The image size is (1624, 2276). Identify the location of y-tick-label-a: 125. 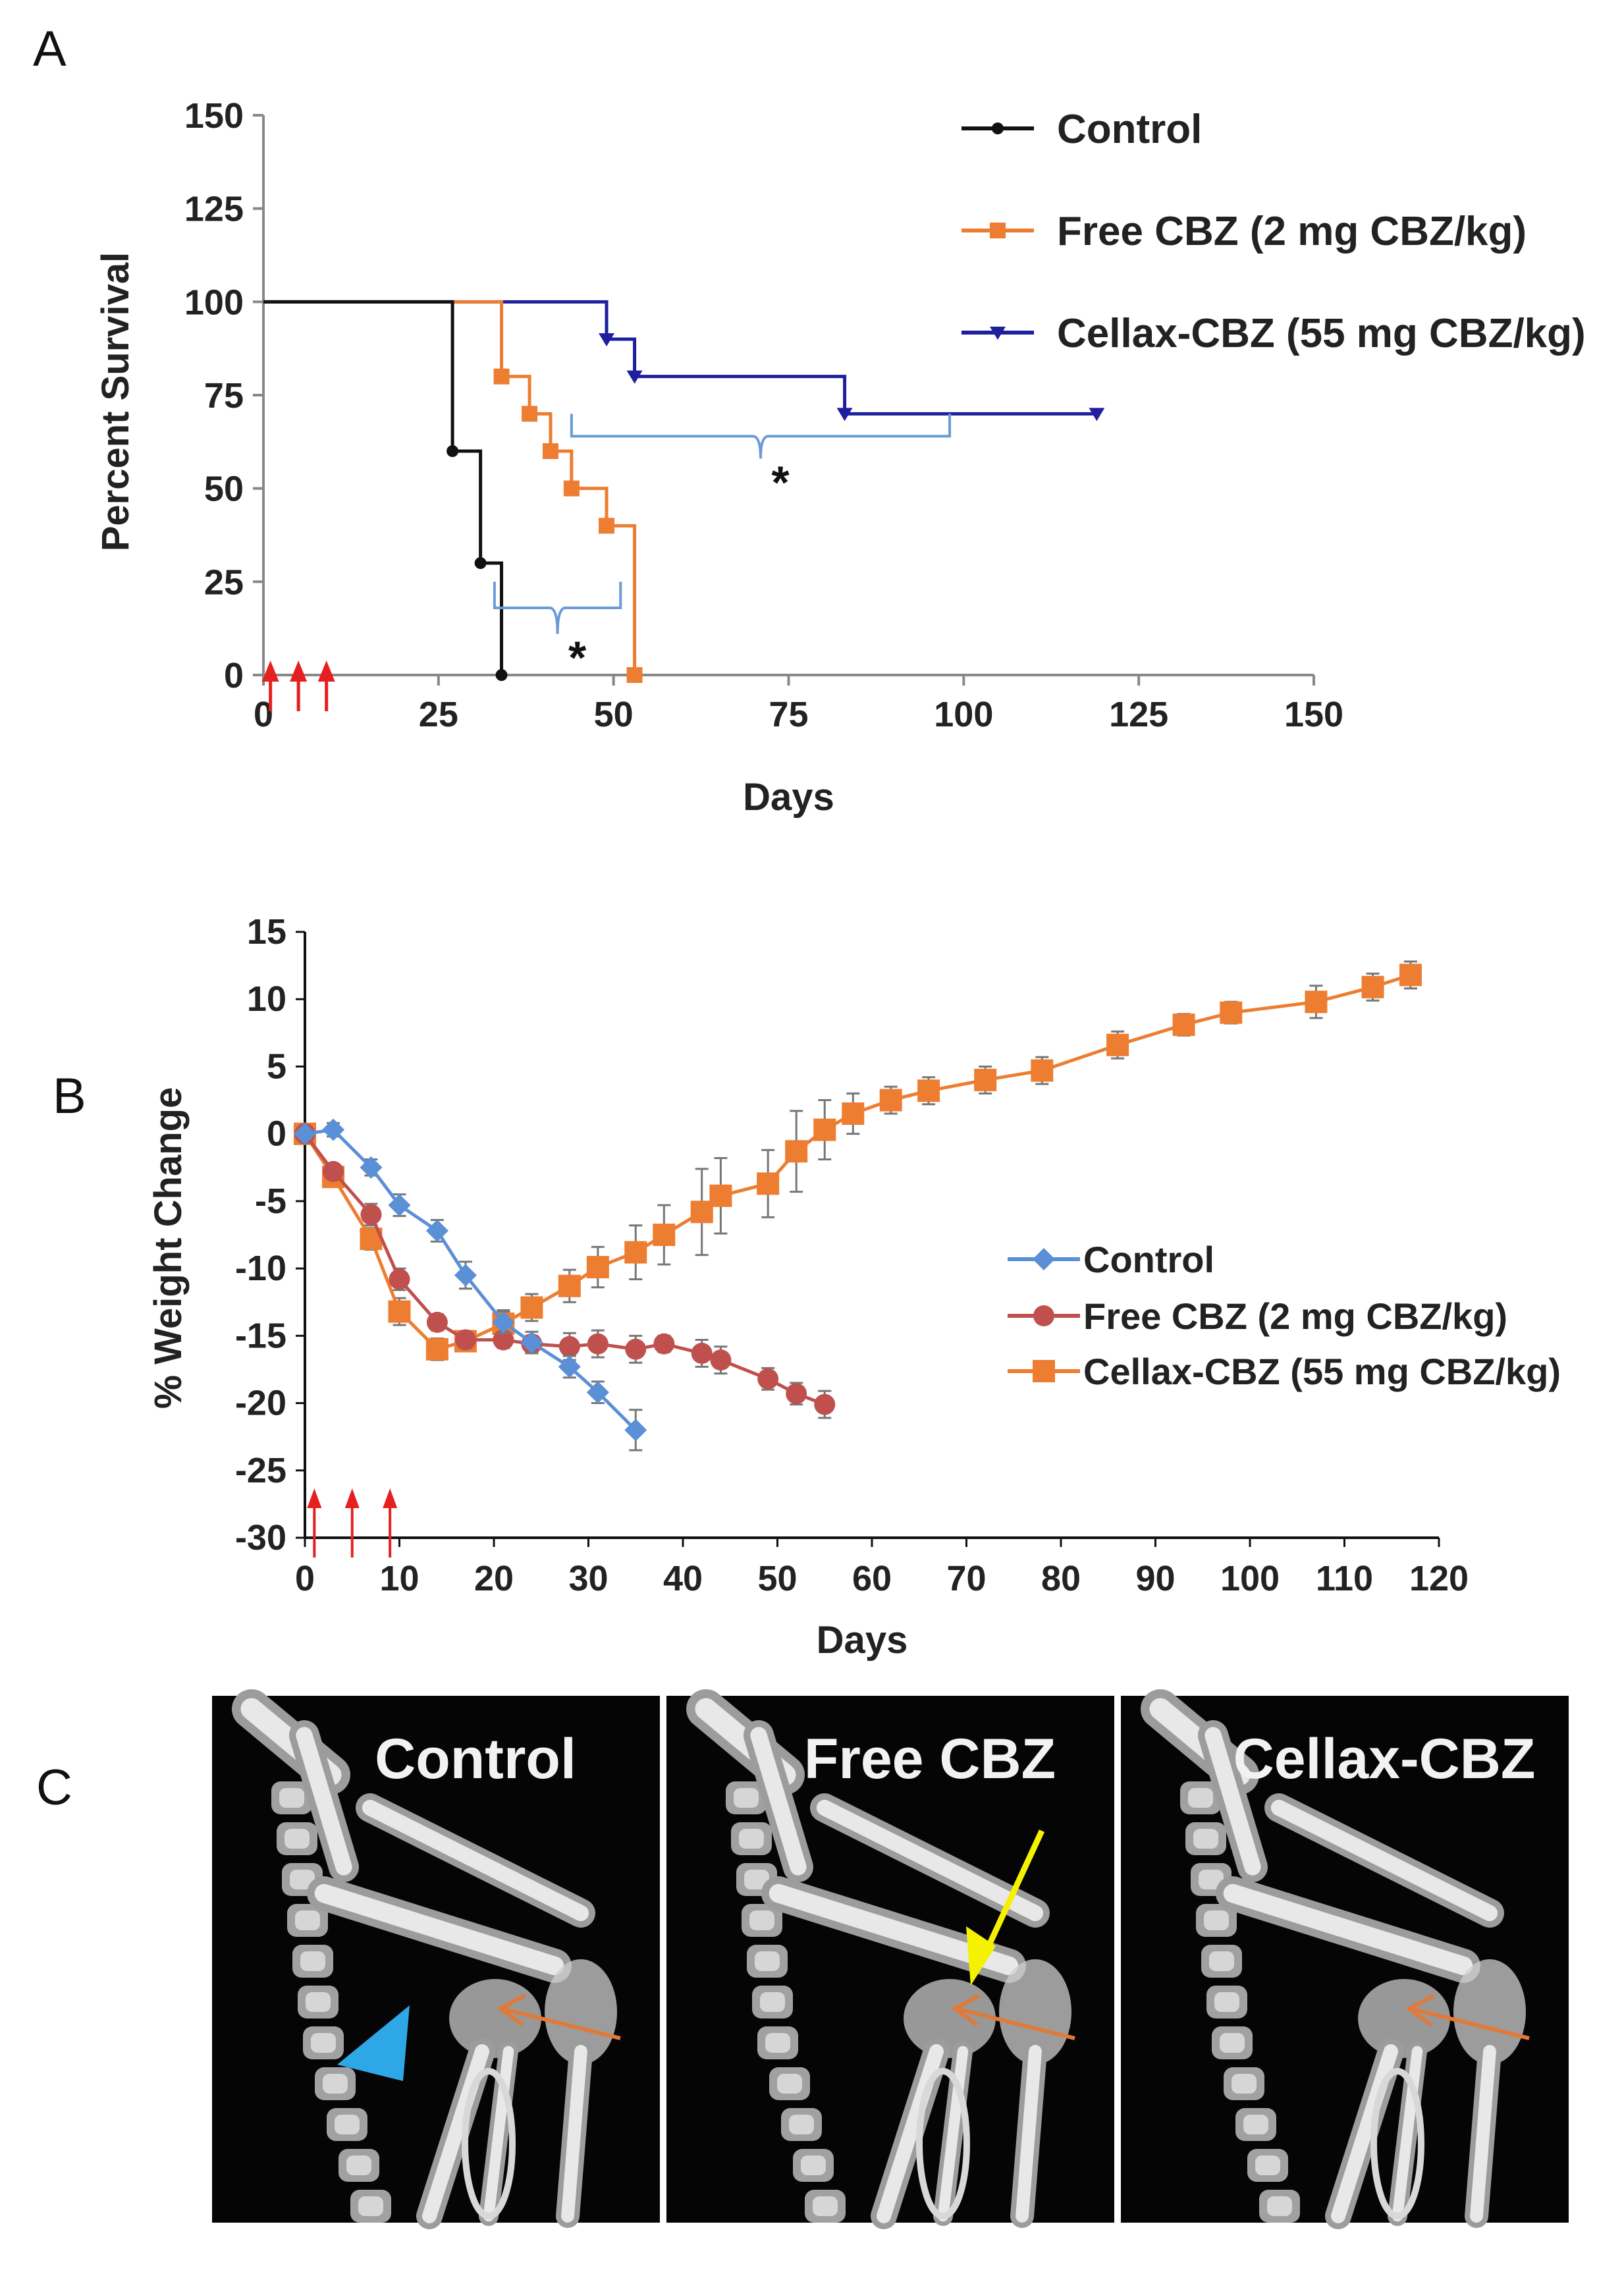
(214, 209).